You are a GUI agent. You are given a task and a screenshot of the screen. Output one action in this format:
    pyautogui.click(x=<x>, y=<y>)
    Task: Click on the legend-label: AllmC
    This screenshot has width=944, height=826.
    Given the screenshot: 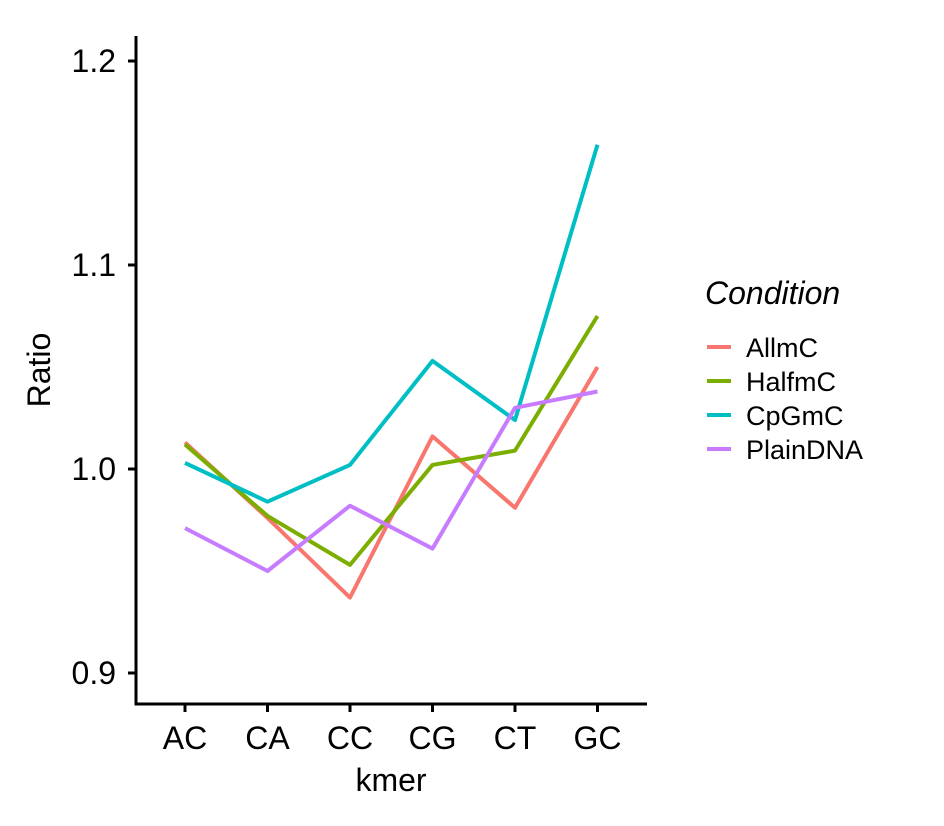 What is the action you would take?
    pyautogui.click(x=782, y=348)
    